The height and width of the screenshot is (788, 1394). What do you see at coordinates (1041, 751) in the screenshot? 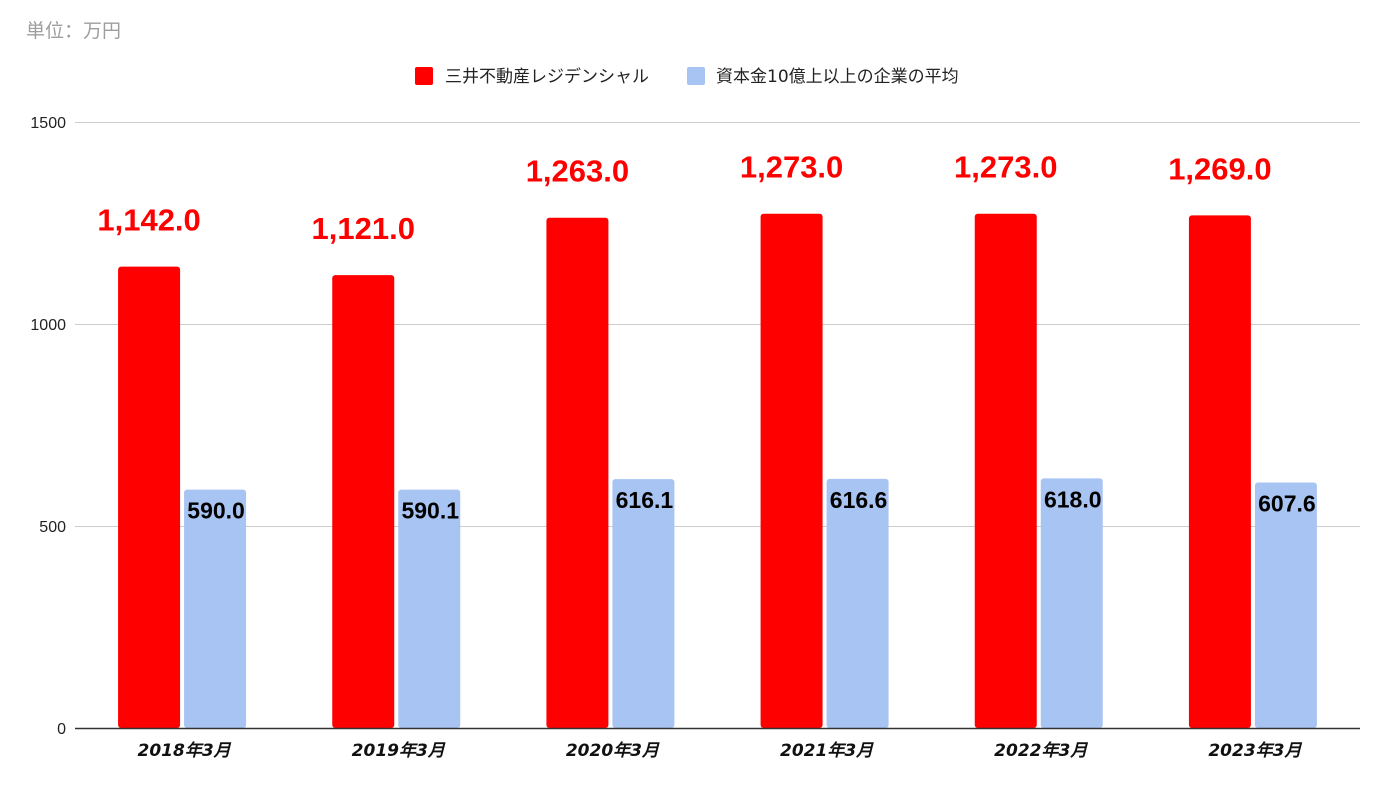
I see `x-category-label: 2022年3月` at bounding box center [1041, 751].